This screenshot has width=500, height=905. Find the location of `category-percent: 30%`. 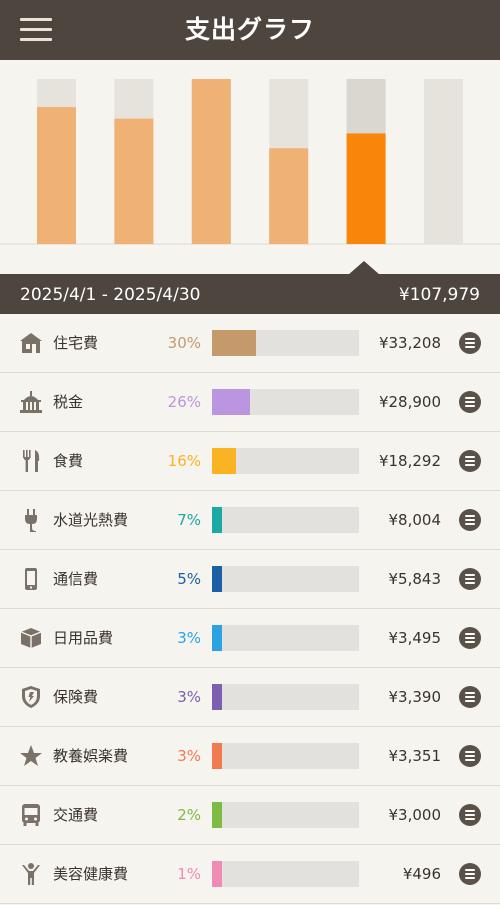

category-percent: 30% is located at coordinates (184, 343).